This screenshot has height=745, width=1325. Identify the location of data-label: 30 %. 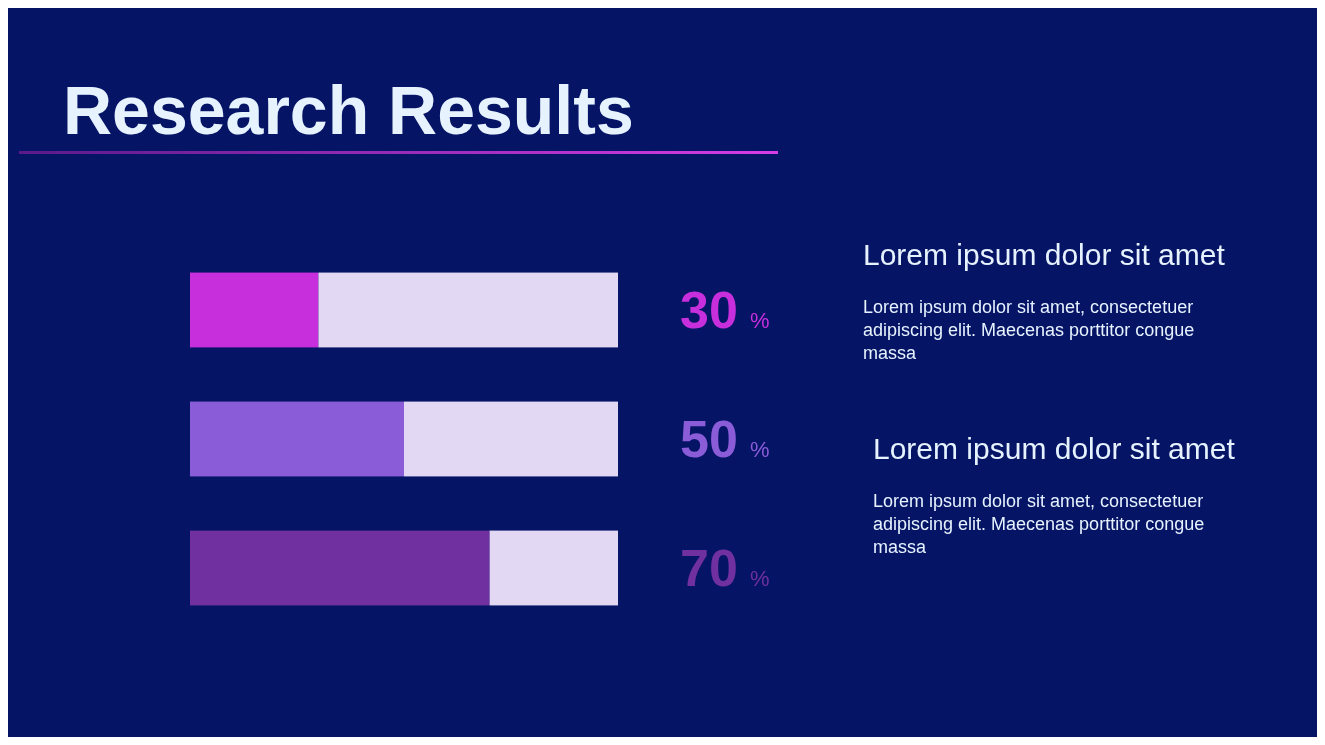
(725, 309).